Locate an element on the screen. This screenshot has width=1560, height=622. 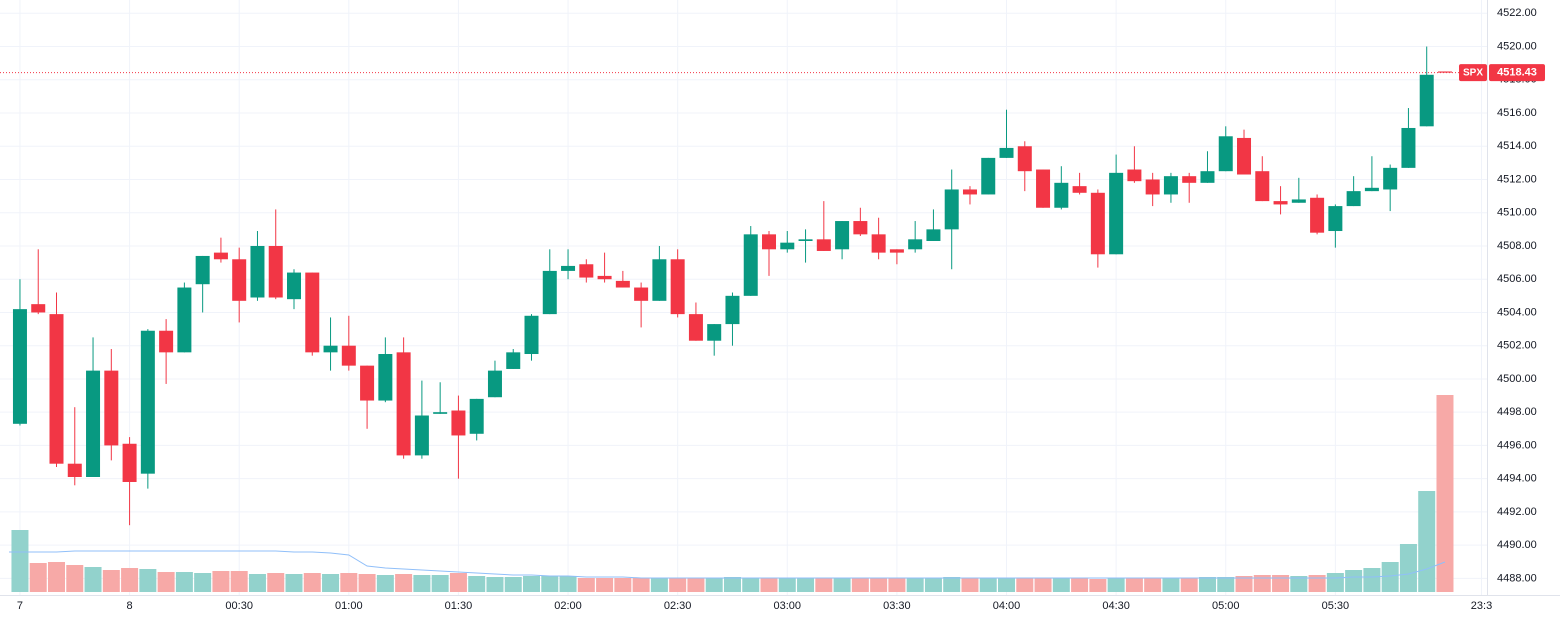
y-tick-label: 4508.00 is located at coordinates (1517, 246).